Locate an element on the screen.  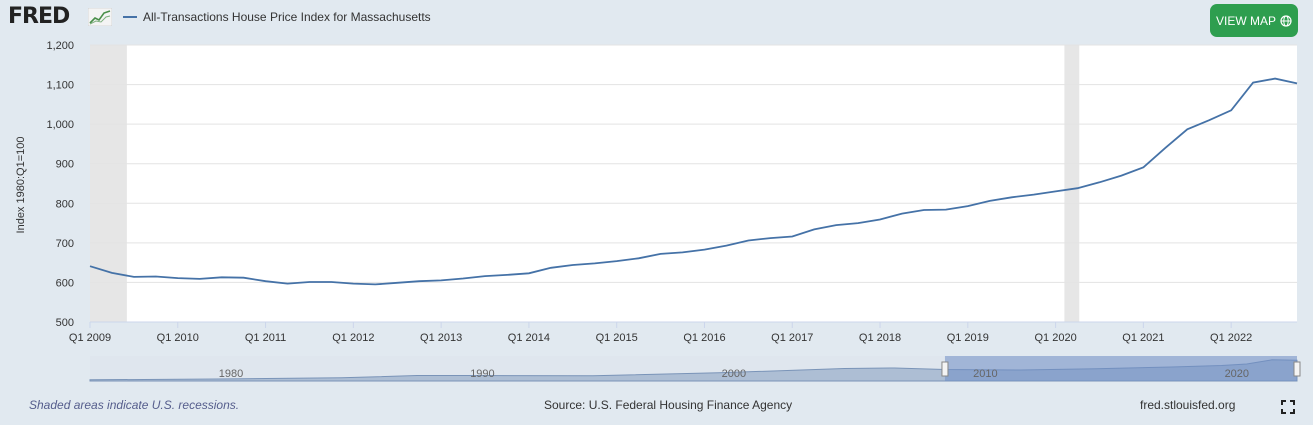
x-tick-label: Q1 2011 is located at coordinates (265, 338).